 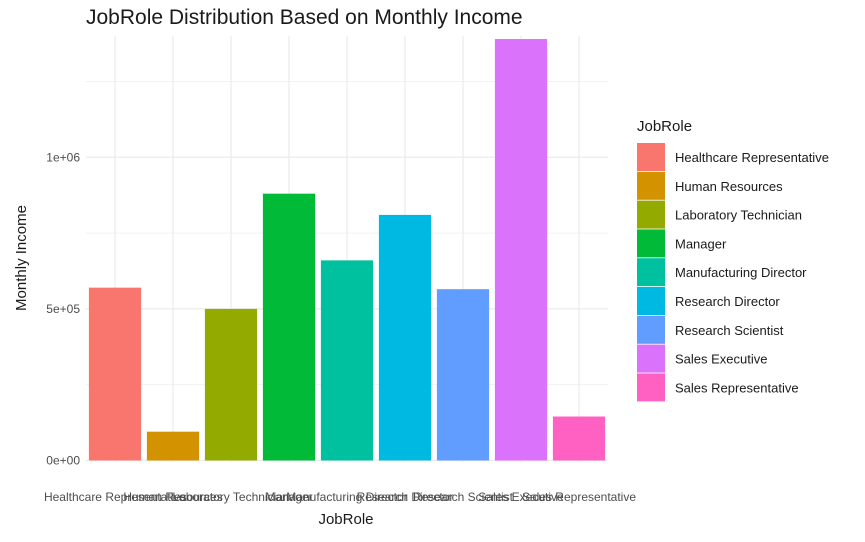 What do you see at coordinates (63, 157) in the screenshot?
I see `y-tick-label: 1e+06` at bounding box center [63, 157].